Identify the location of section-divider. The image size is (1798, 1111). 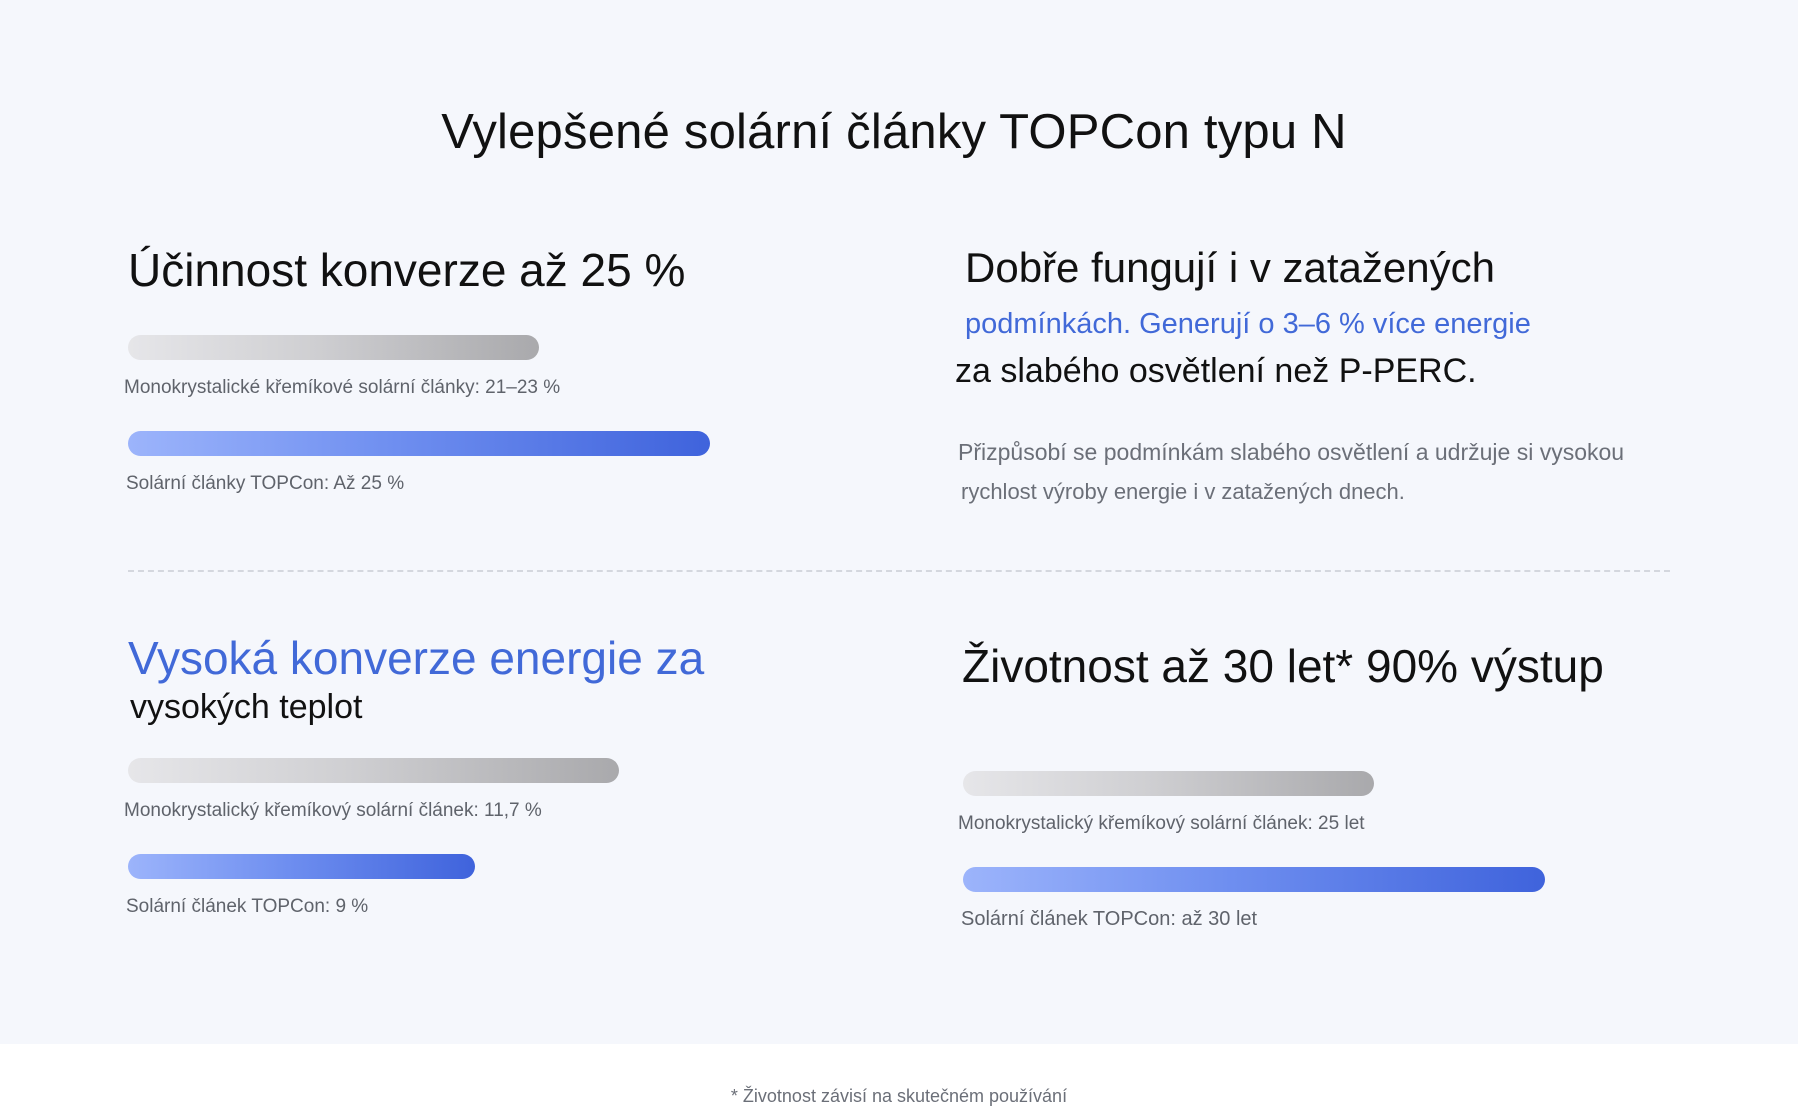
(899, 571).